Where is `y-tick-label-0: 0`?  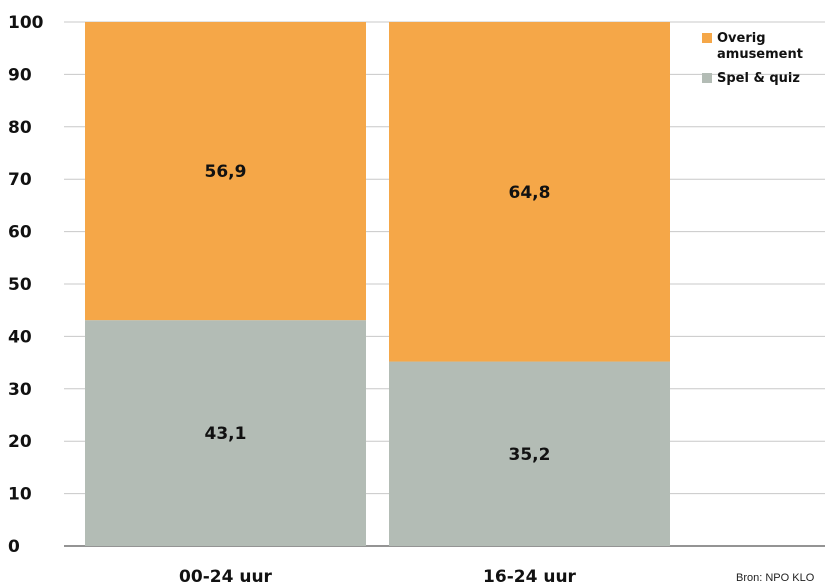 y-tick-label-0: 0 is located at coordinates (14, 547).